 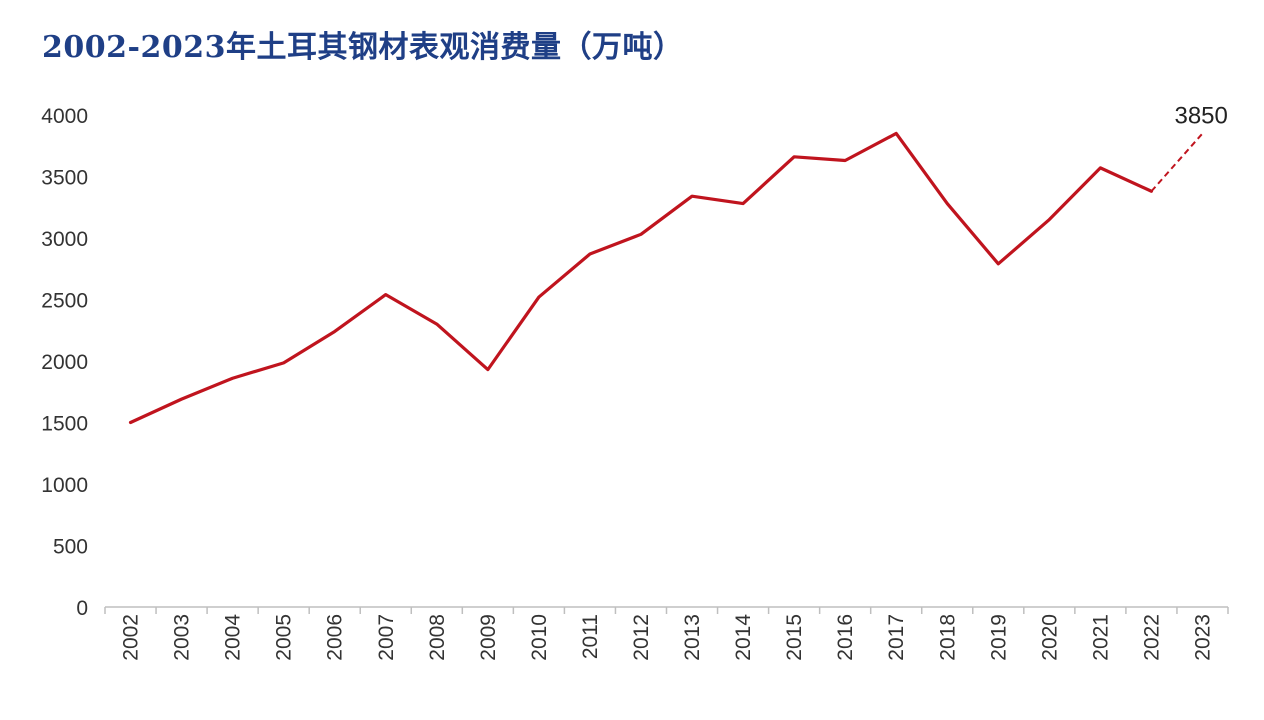 What do you see at coordinates (743, 637) in the screenshot?
I see `x-tick-label: 2014` at bounding box center [743, 637].